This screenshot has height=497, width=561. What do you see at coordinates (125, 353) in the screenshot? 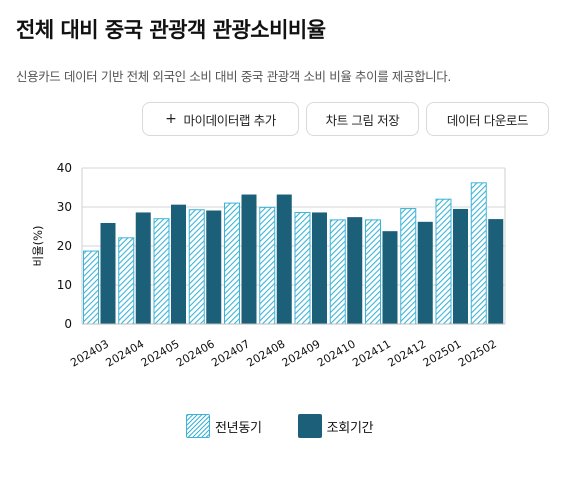
I see `x-tick-label: 202404` at bounding box center [125, 353].